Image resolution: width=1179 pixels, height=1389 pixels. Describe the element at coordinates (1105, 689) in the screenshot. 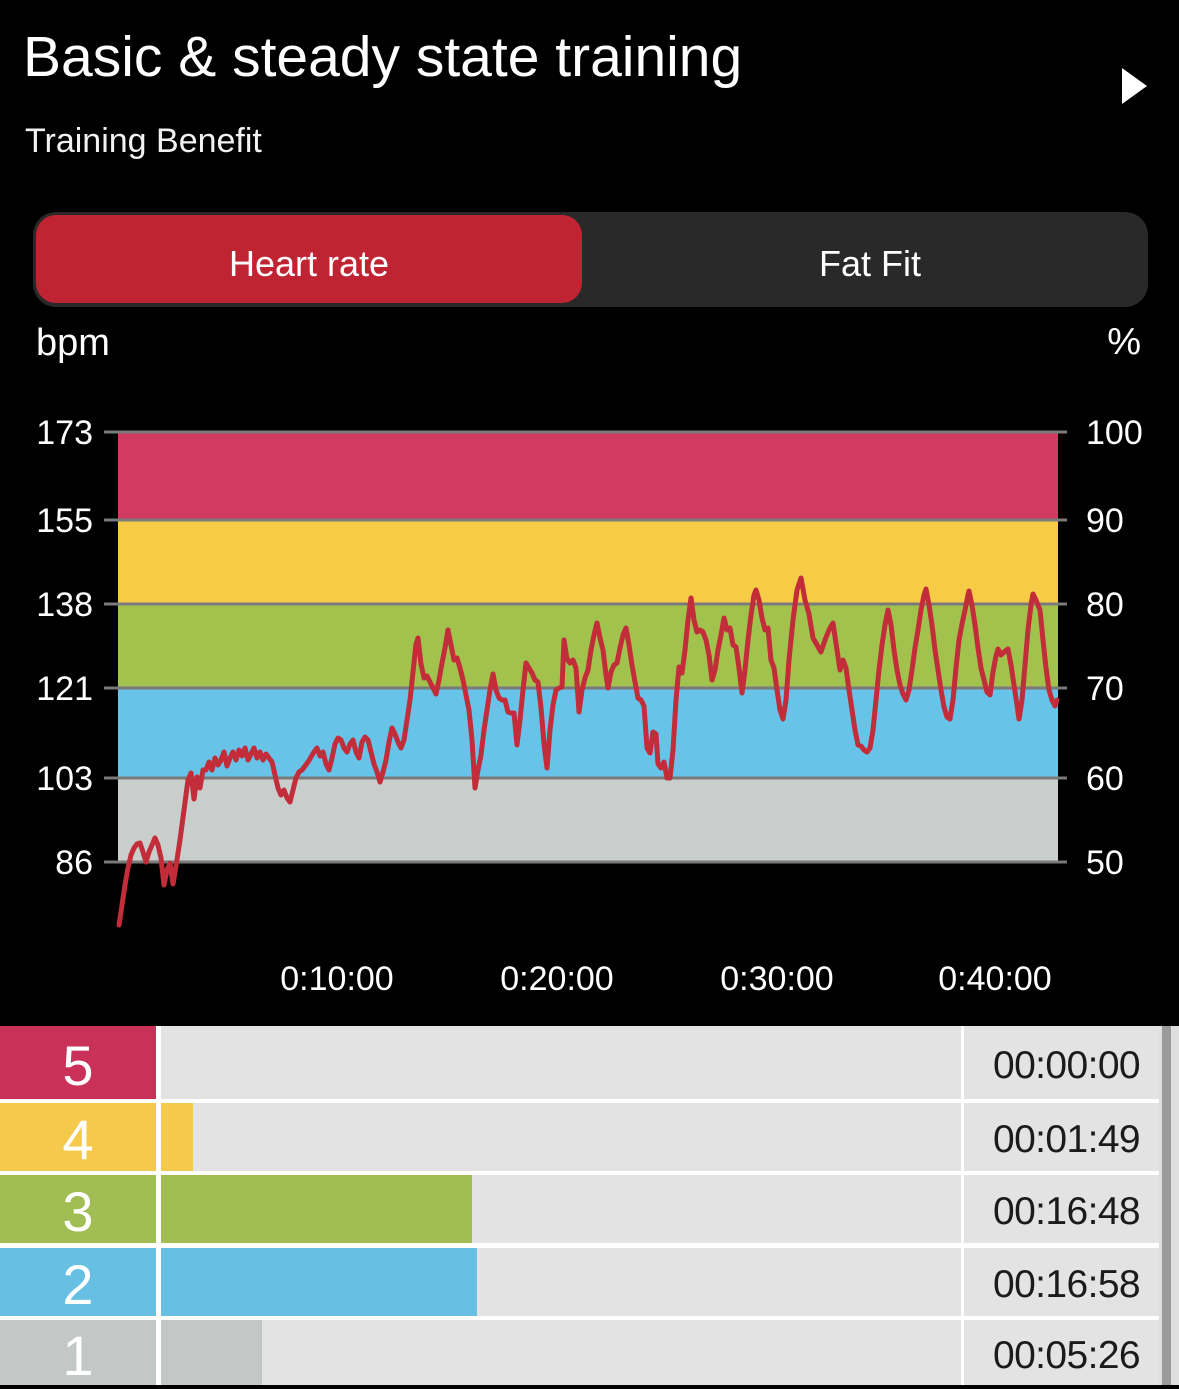

I see `svg-text: 70` at that location.